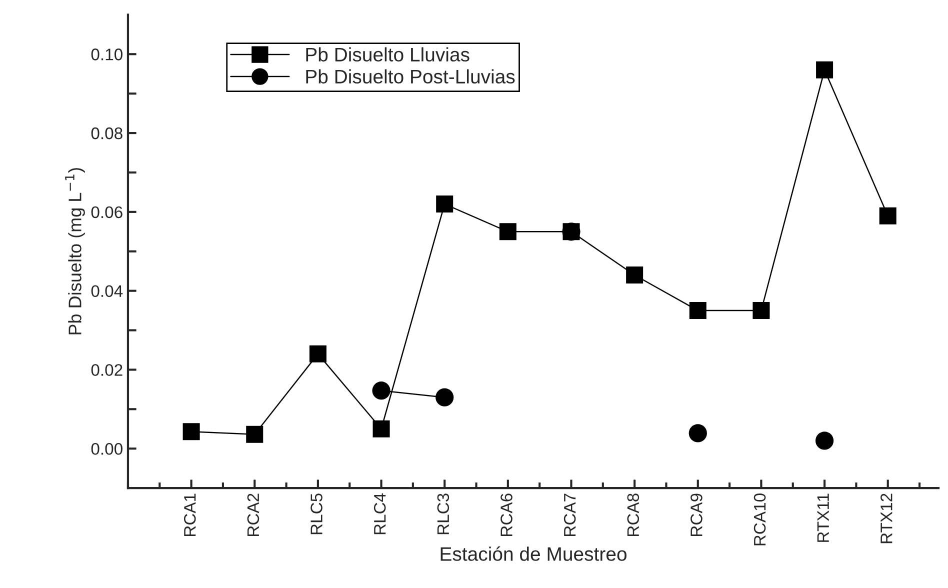 The image size is (948, 588). Describe the element at coordinates (506, 515) in the screenshot. I see `x-tick-label: RCA6` at that location.